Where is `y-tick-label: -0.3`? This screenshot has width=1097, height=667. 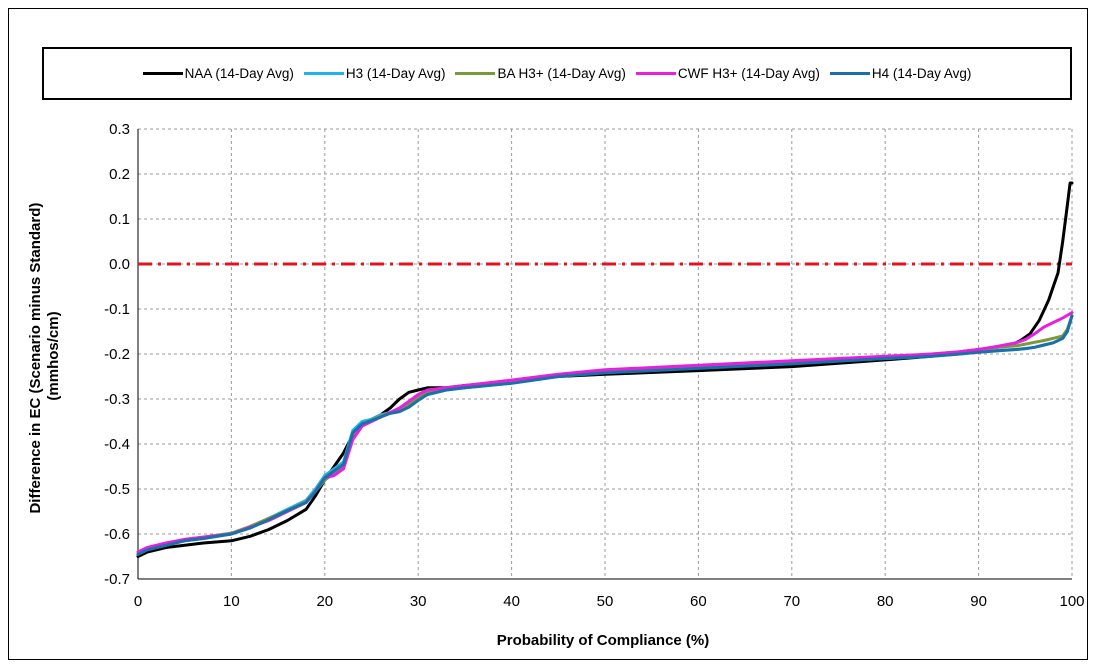 y-tick-label: -0.3 is located at coordinates (117, 399).